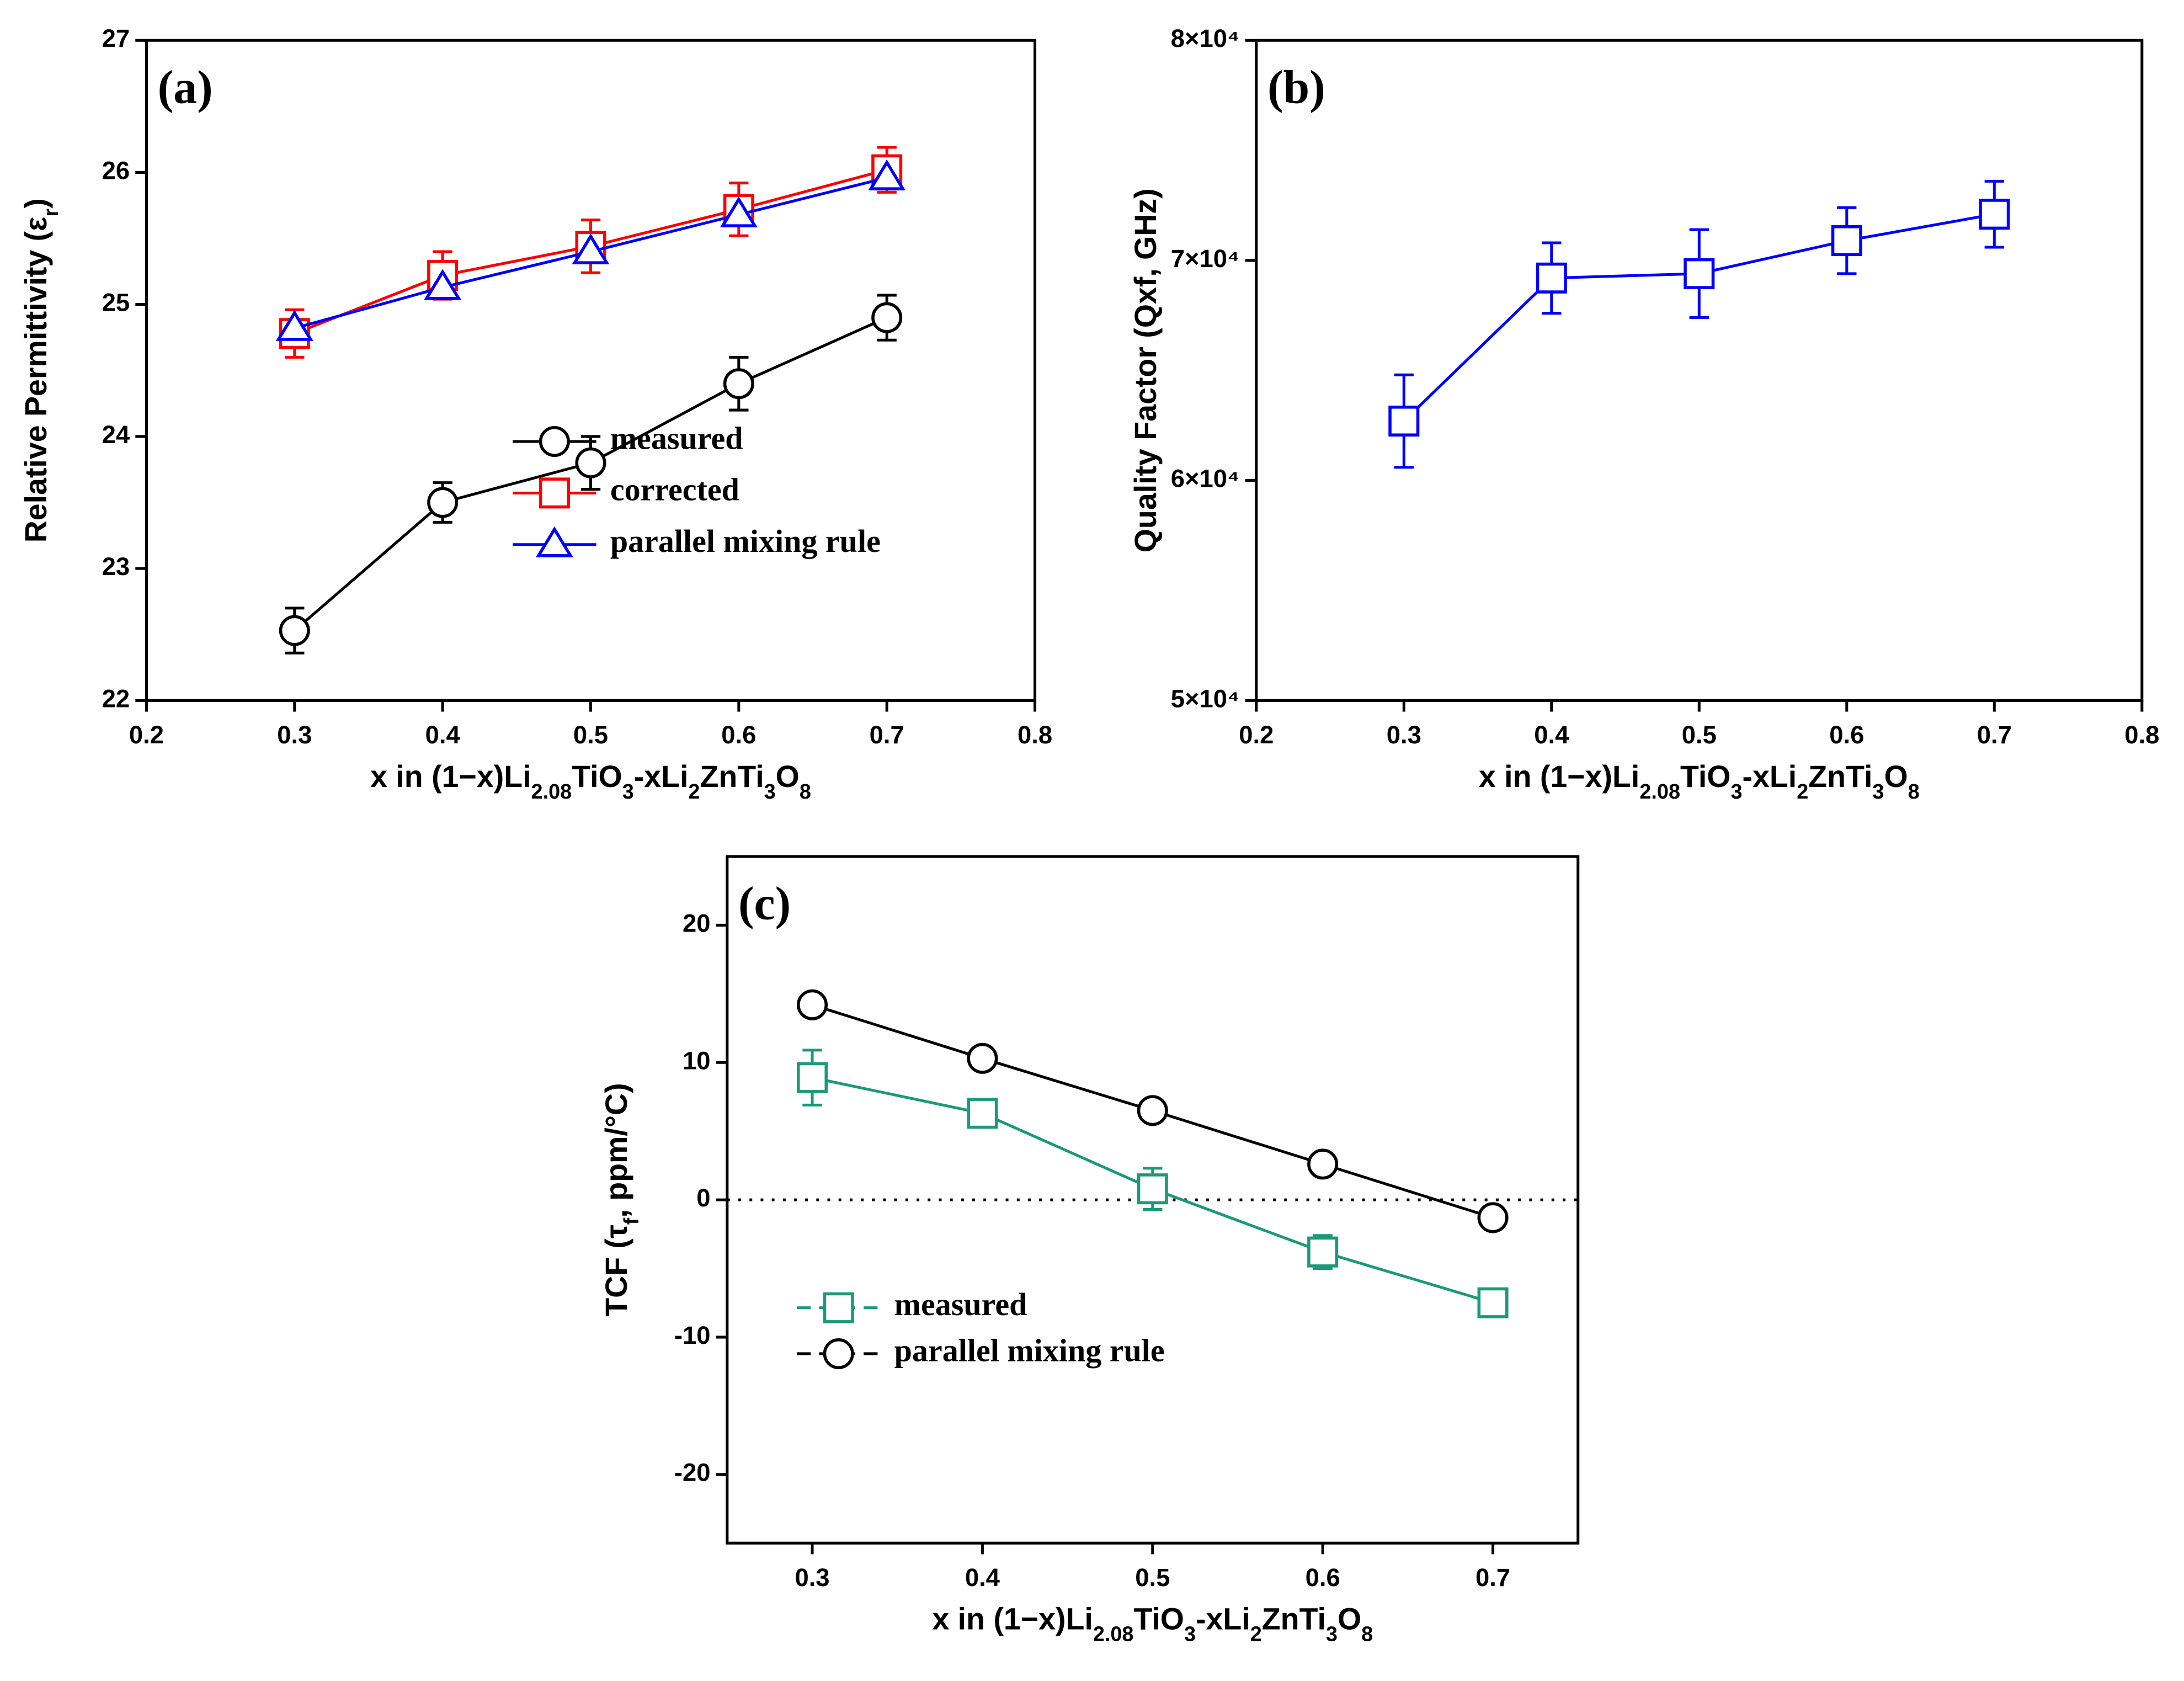 The height and width of the screenshot is (1681, 2184). I want to click on y-tick-label: 23, so click(116, 566).